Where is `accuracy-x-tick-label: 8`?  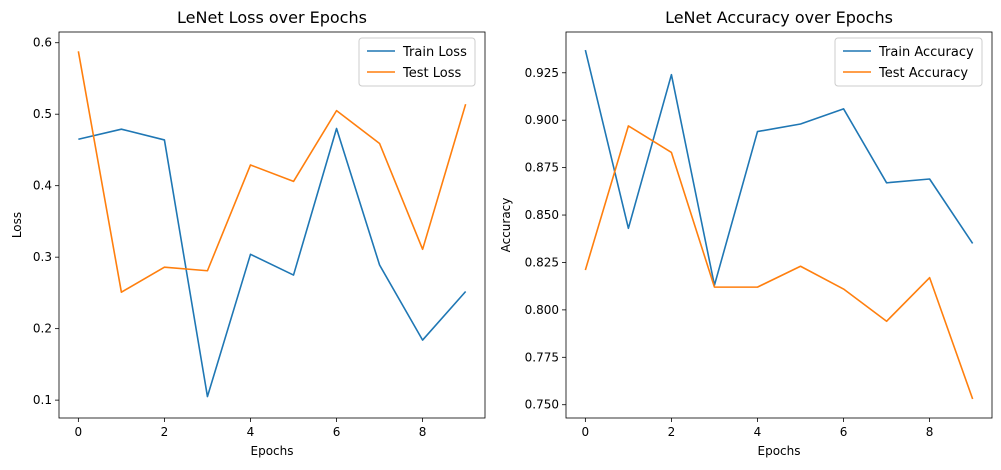 accuracy-x-tick-label: 8 is located at coordinates (930, 432).